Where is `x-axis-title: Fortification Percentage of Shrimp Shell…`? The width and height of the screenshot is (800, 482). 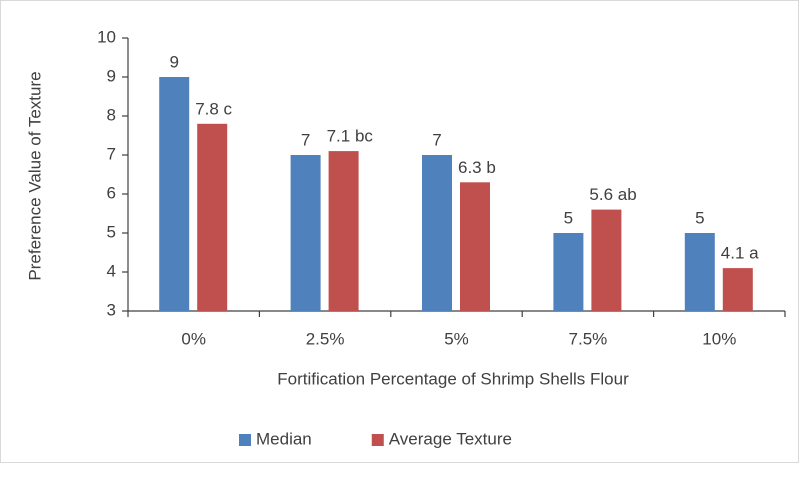
x-axis-title: Fortification Percentage of Shrimp Shell… is located at coordinates (453, 378).